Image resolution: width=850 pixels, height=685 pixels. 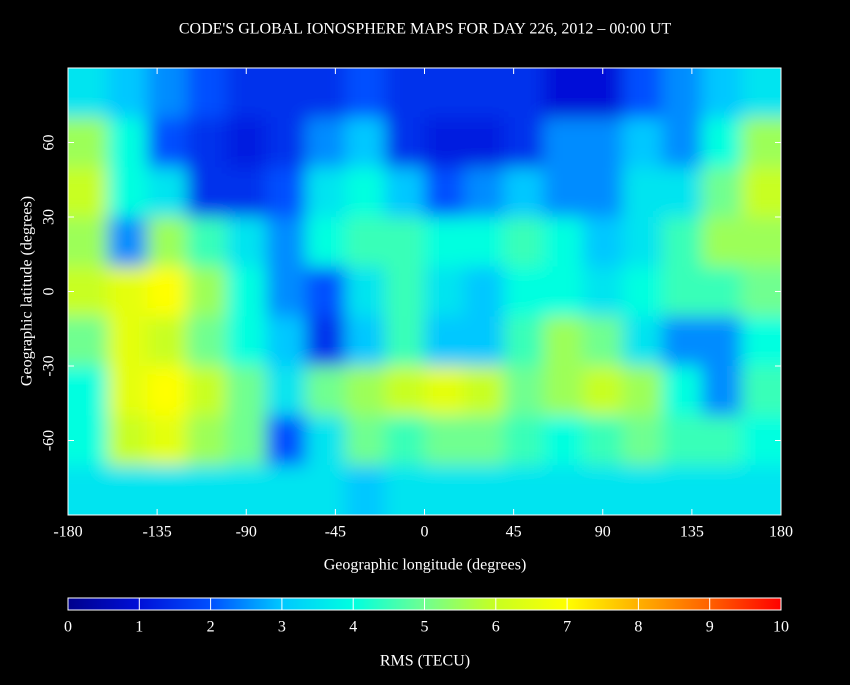 What do you see at coordinates (68, 627) in the screenshot?
I see `colorbar-tick-label: 0` at bounding box center [68, 627].